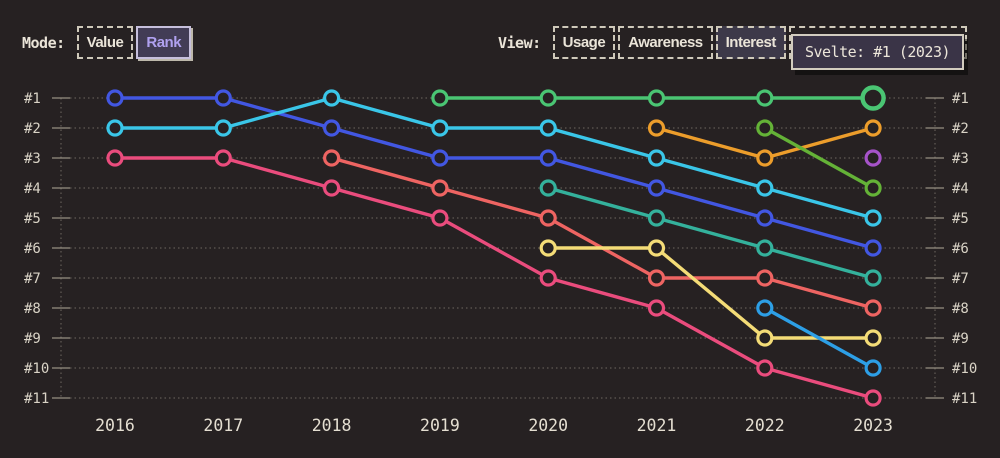  I want to click on rank-label-left: #10, so click(36, 369).